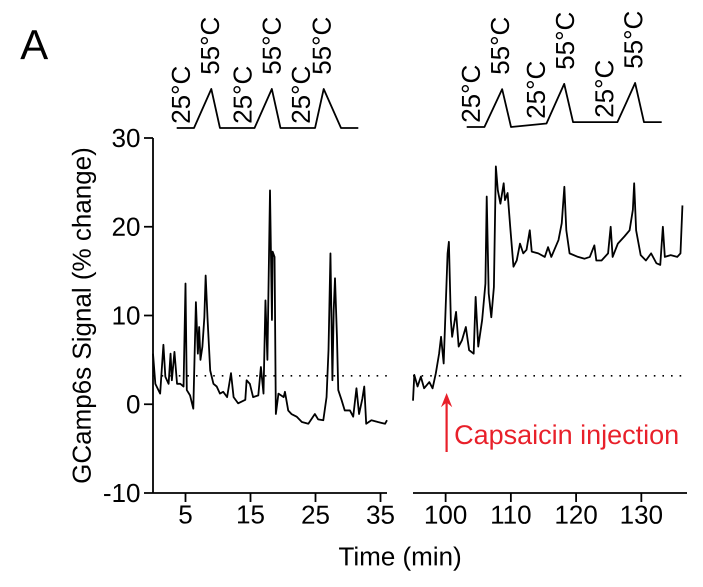 This screenshot has height=587, width=703. What do you see at coordinates (126, 138) in the screenshot?
I see `y-tick-label: 30` at bounding box center [126, 138].